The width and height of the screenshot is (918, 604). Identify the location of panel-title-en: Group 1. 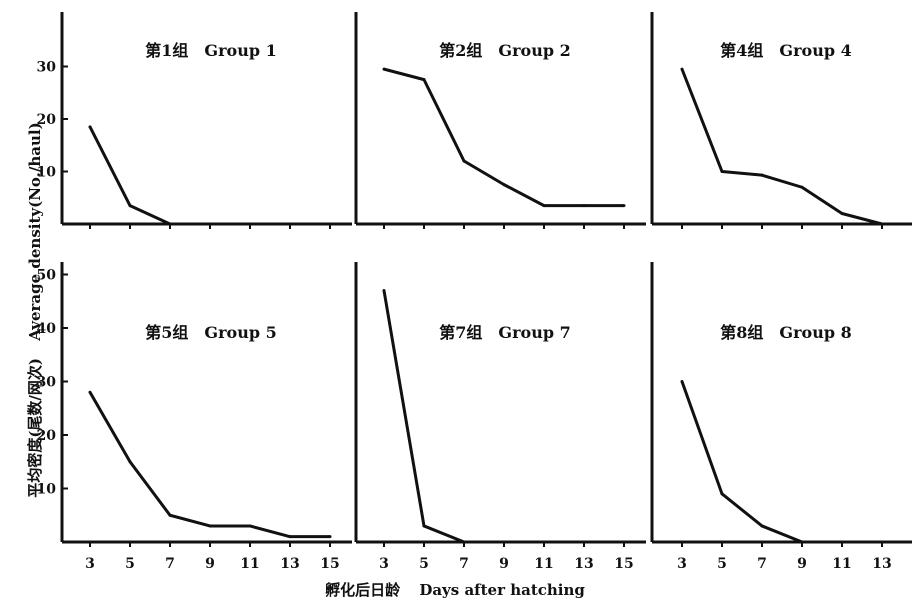
(240, 50).